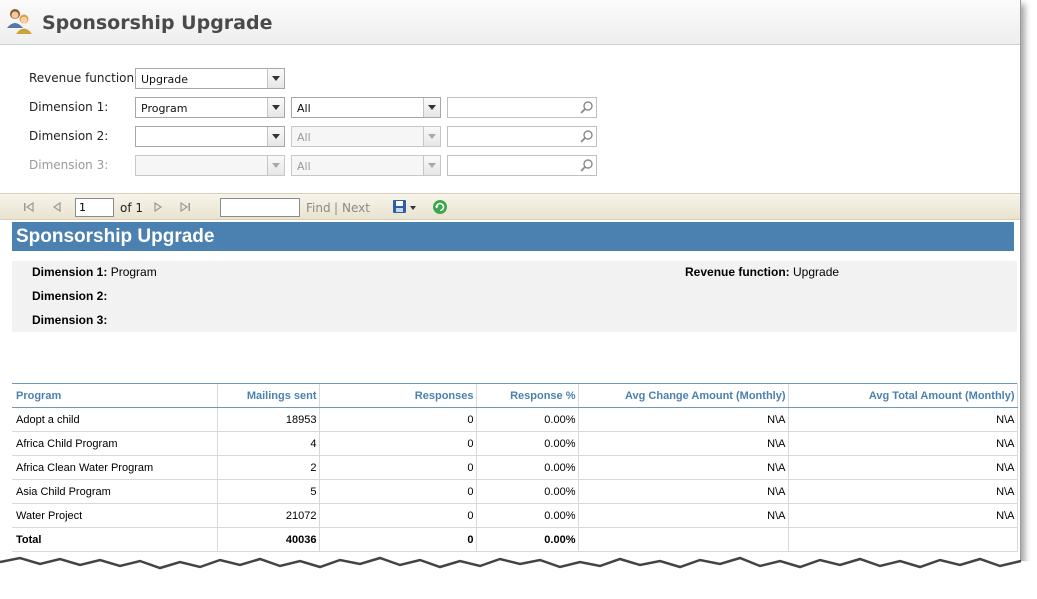 The height and width of the screenshot is (599, 1037). Describe the element at coordinates (514, 296) in the screenshot. I see `report-summary: Dimension 1: Program Dimension 2` at that location.